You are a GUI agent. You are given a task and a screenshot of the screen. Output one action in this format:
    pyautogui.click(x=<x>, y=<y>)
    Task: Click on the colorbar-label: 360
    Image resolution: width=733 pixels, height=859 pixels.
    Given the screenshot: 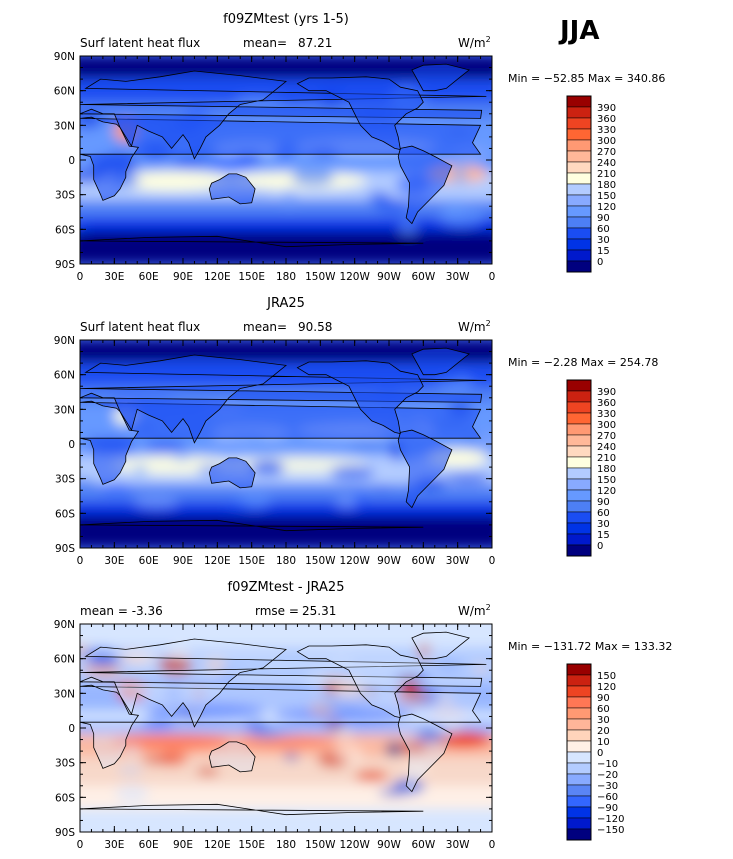 What is the action you would take?
    pyautogui.click(x=606, y=119)
    